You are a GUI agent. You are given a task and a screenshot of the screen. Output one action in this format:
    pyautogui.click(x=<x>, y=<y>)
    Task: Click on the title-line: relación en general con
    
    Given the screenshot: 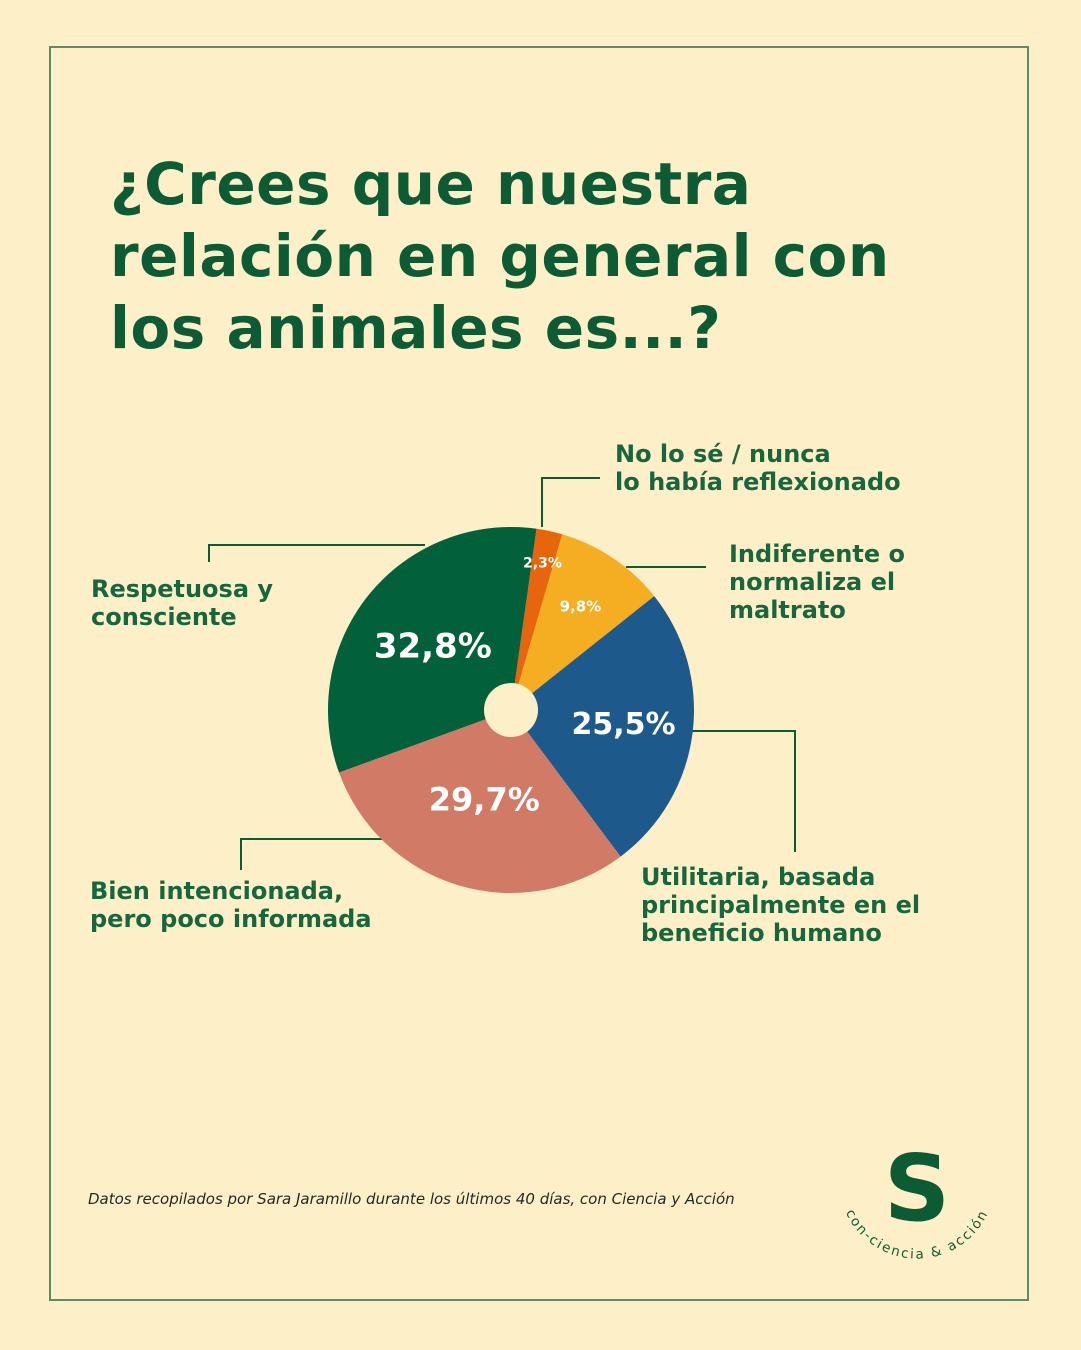 What is the action you would take?
    pyautogui.click(x=500, y=256)
    